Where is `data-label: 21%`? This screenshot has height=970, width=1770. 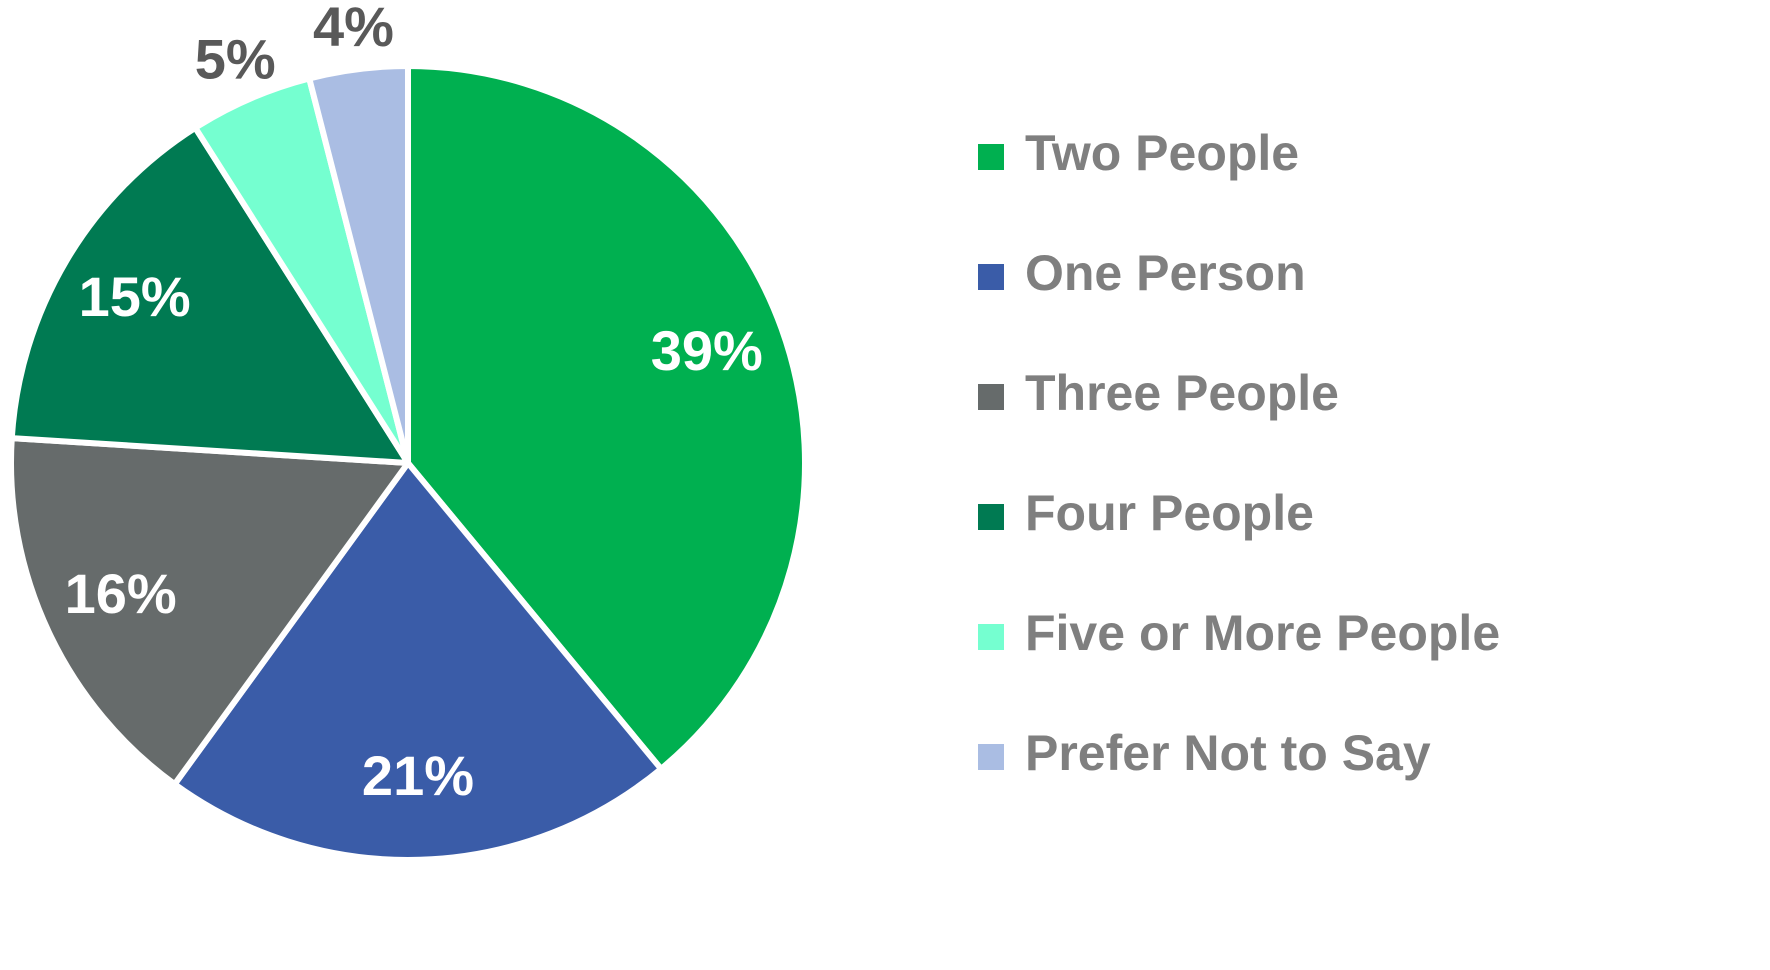 data-label: 21% is located at coordinates (418, 775).